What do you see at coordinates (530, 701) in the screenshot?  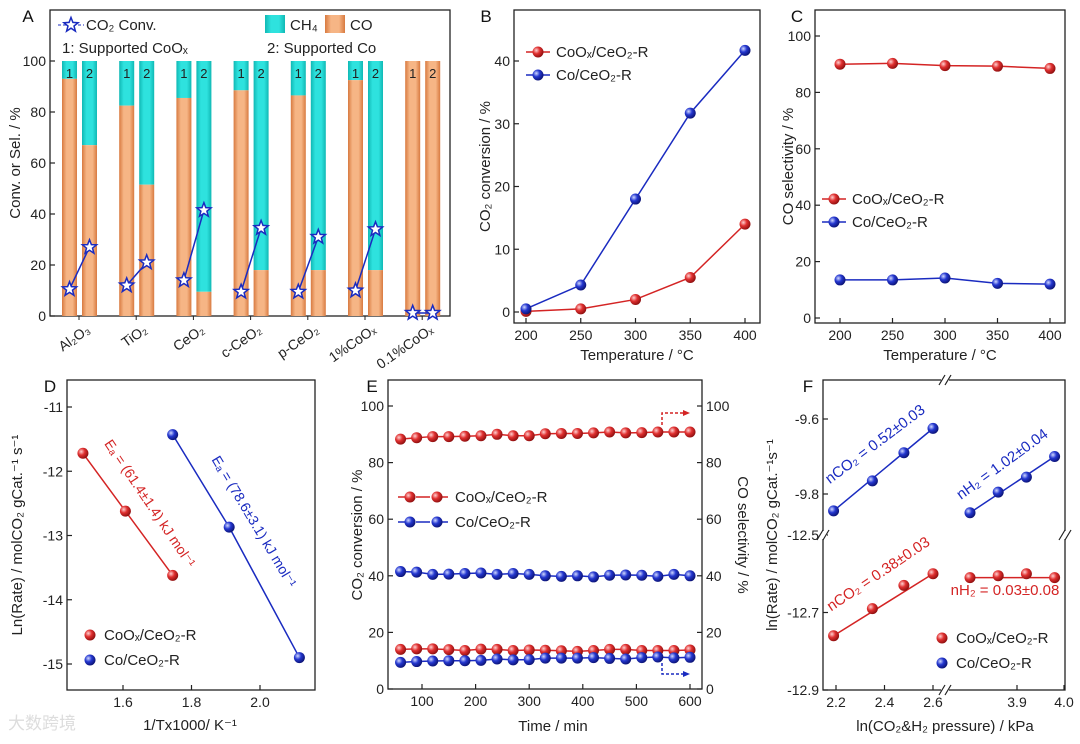 I see `x-tick-label: 300` at bounding box center [530, 701].